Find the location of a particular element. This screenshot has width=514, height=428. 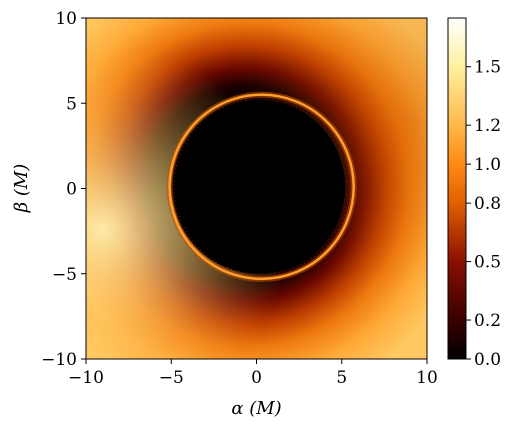

y-tick-label: −10 is located at coordinates (59, 360).